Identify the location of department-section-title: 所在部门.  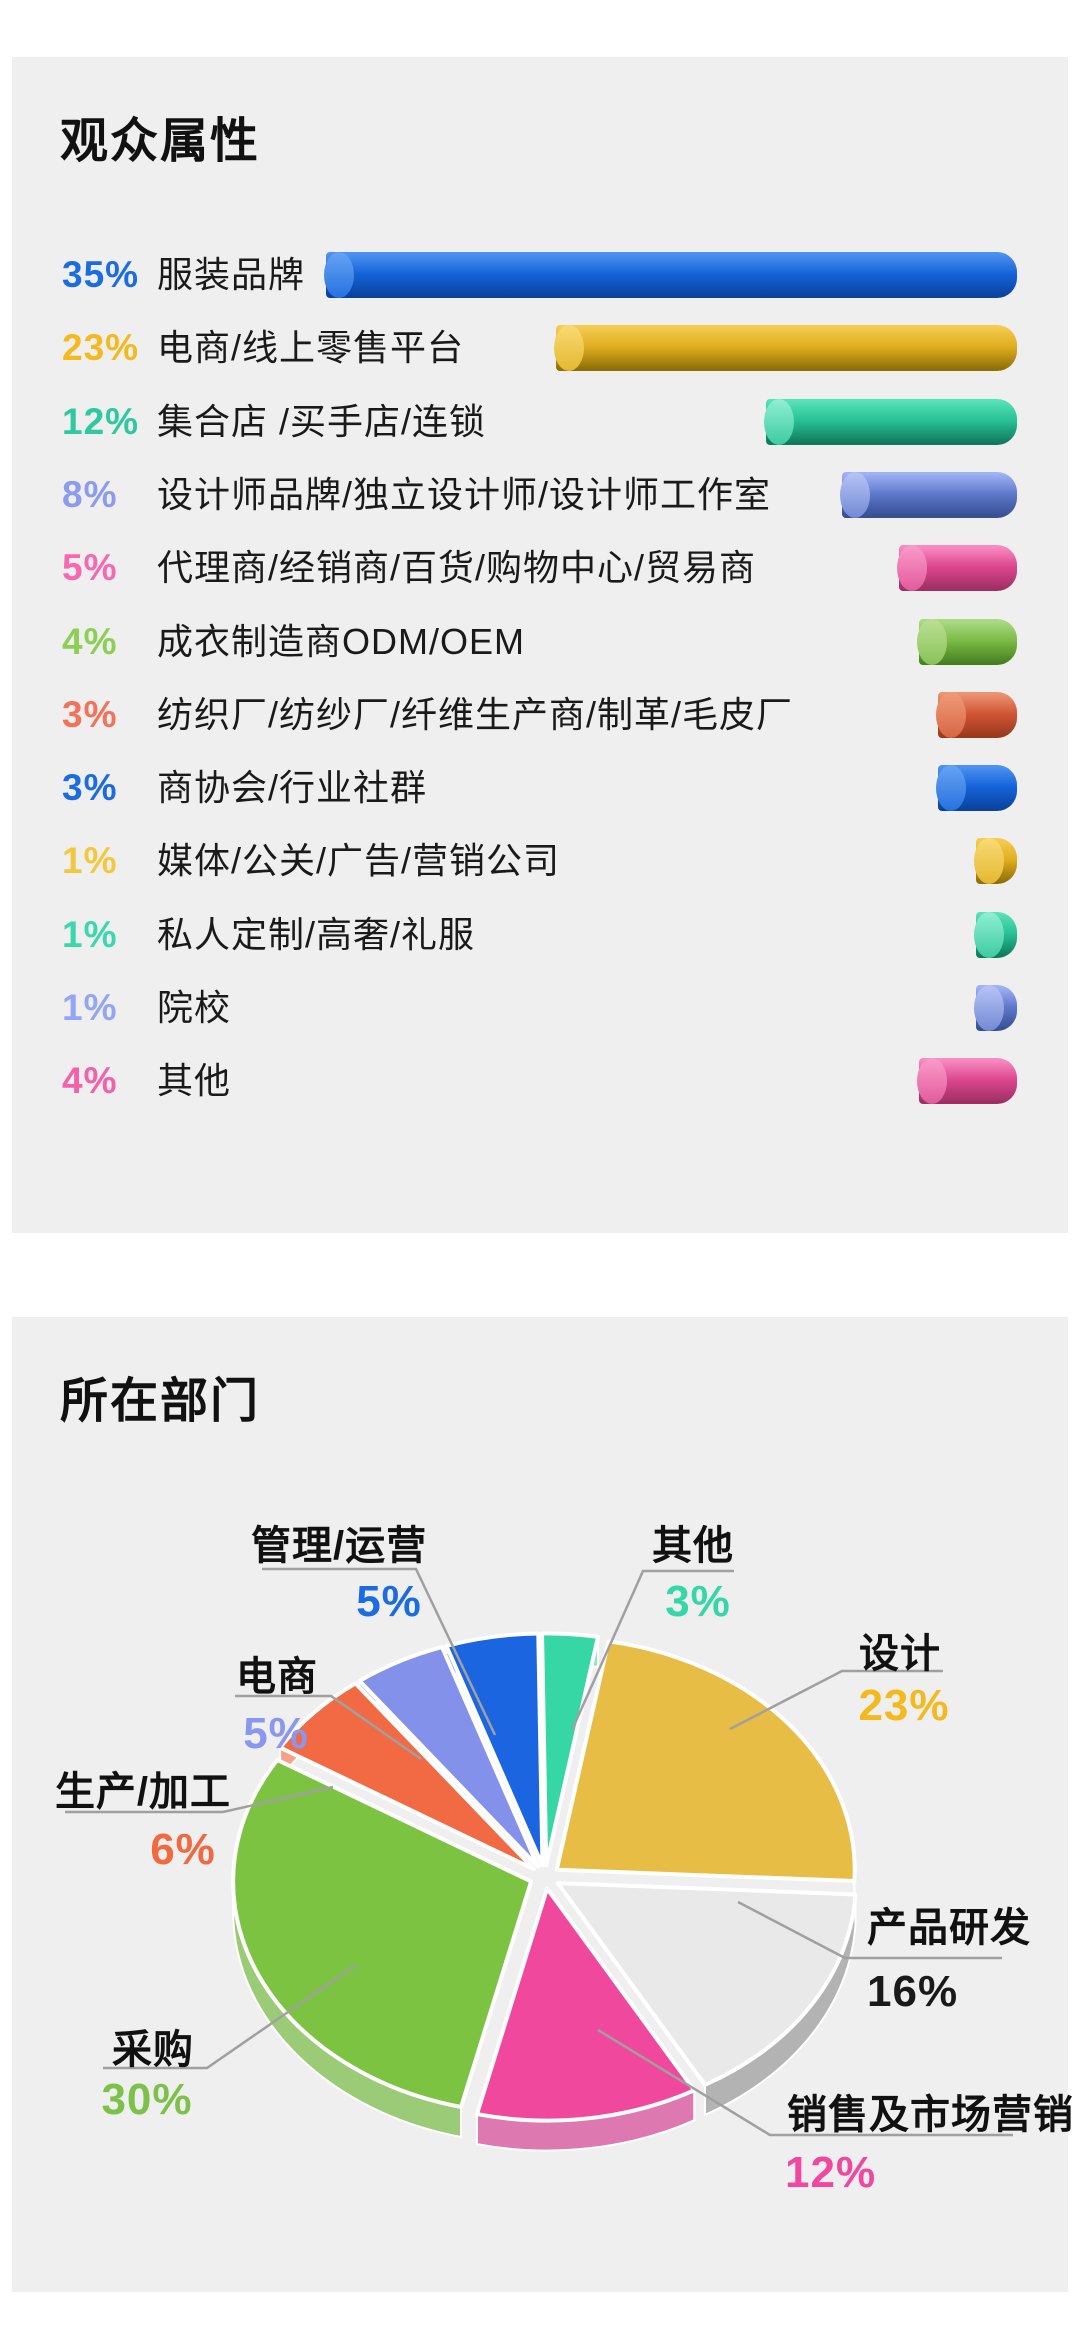
(160, 1401).